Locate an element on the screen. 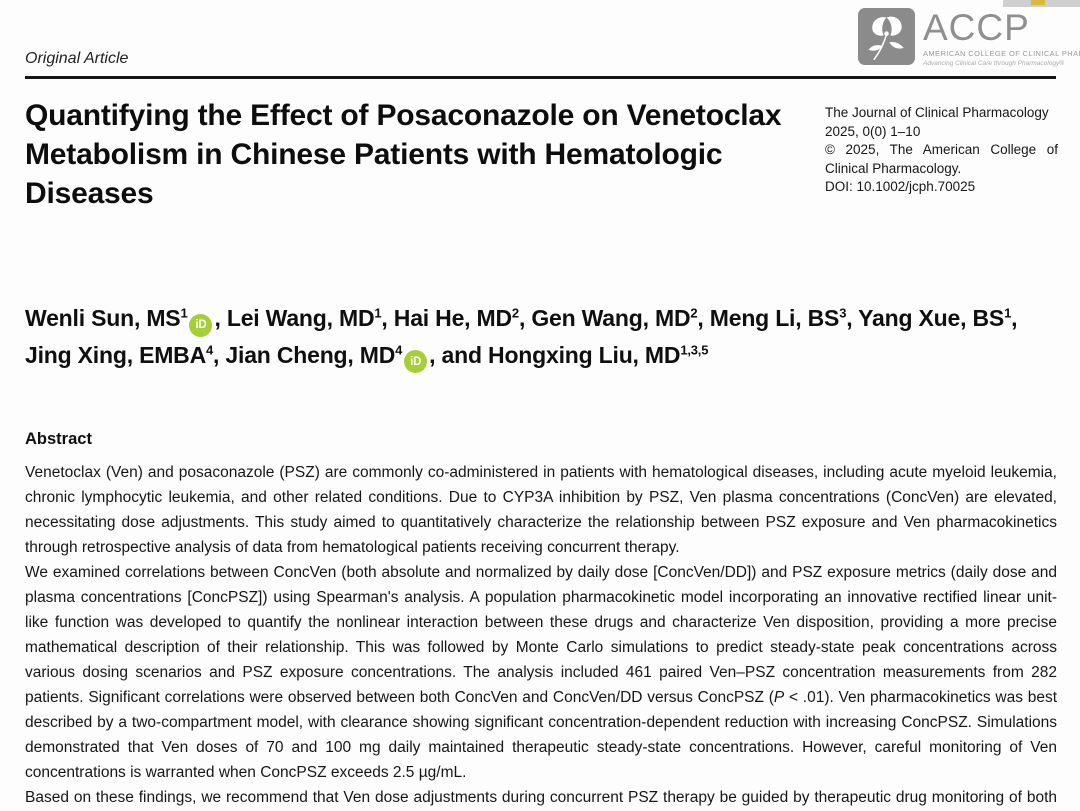 The height and width of the screenshot is (811, 1080). italic-p-symbol: P is located at coordinates (779, 697).